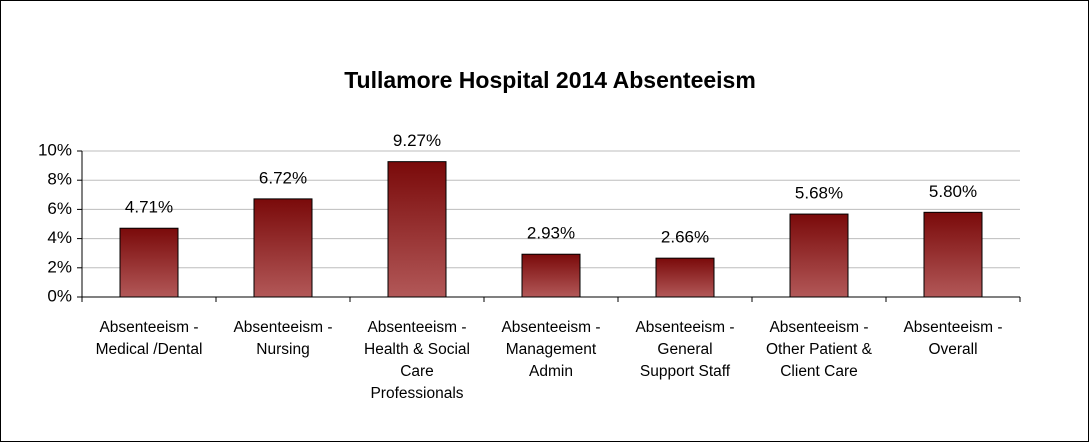  What do you see at coordinates (55, 149) in the screenshot?
I see `y-tick-label: 10%` at bounding box center [55, 149].